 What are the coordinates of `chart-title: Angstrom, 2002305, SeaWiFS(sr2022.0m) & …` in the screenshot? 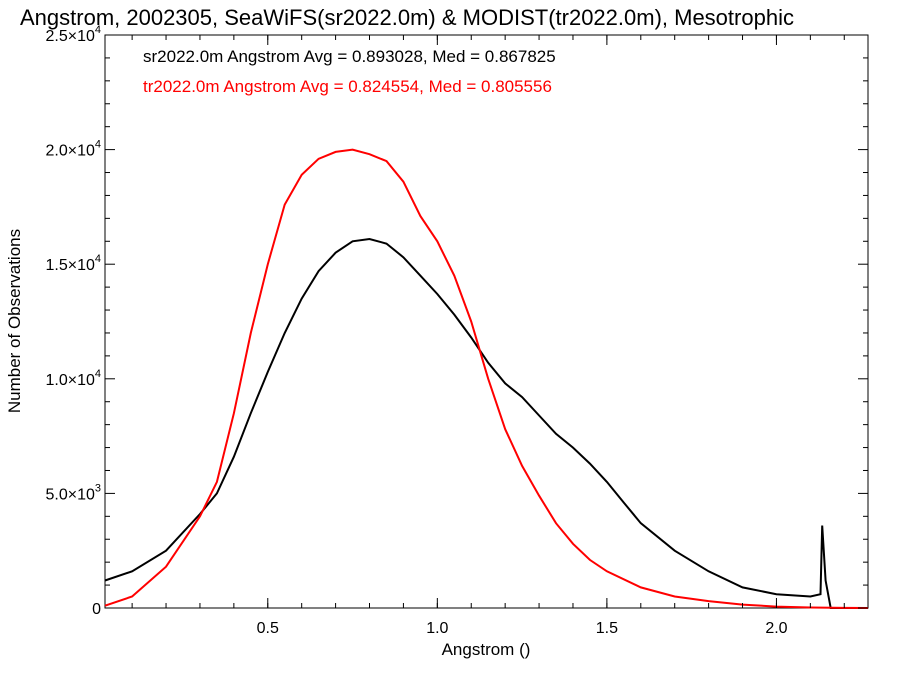 It's located at (407, 17).